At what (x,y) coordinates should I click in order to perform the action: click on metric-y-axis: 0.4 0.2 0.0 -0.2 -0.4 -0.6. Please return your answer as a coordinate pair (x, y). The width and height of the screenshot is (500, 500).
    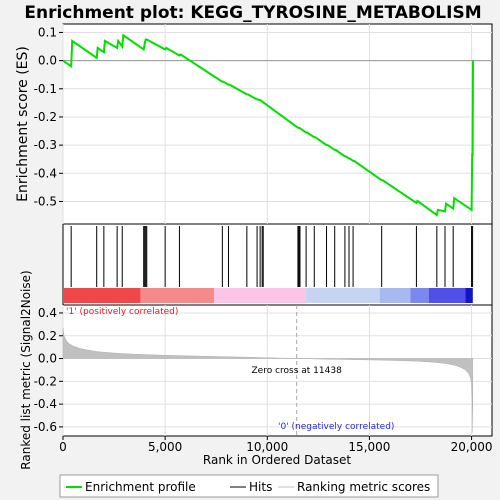
    Looking at the image, I should click on (48, 370).